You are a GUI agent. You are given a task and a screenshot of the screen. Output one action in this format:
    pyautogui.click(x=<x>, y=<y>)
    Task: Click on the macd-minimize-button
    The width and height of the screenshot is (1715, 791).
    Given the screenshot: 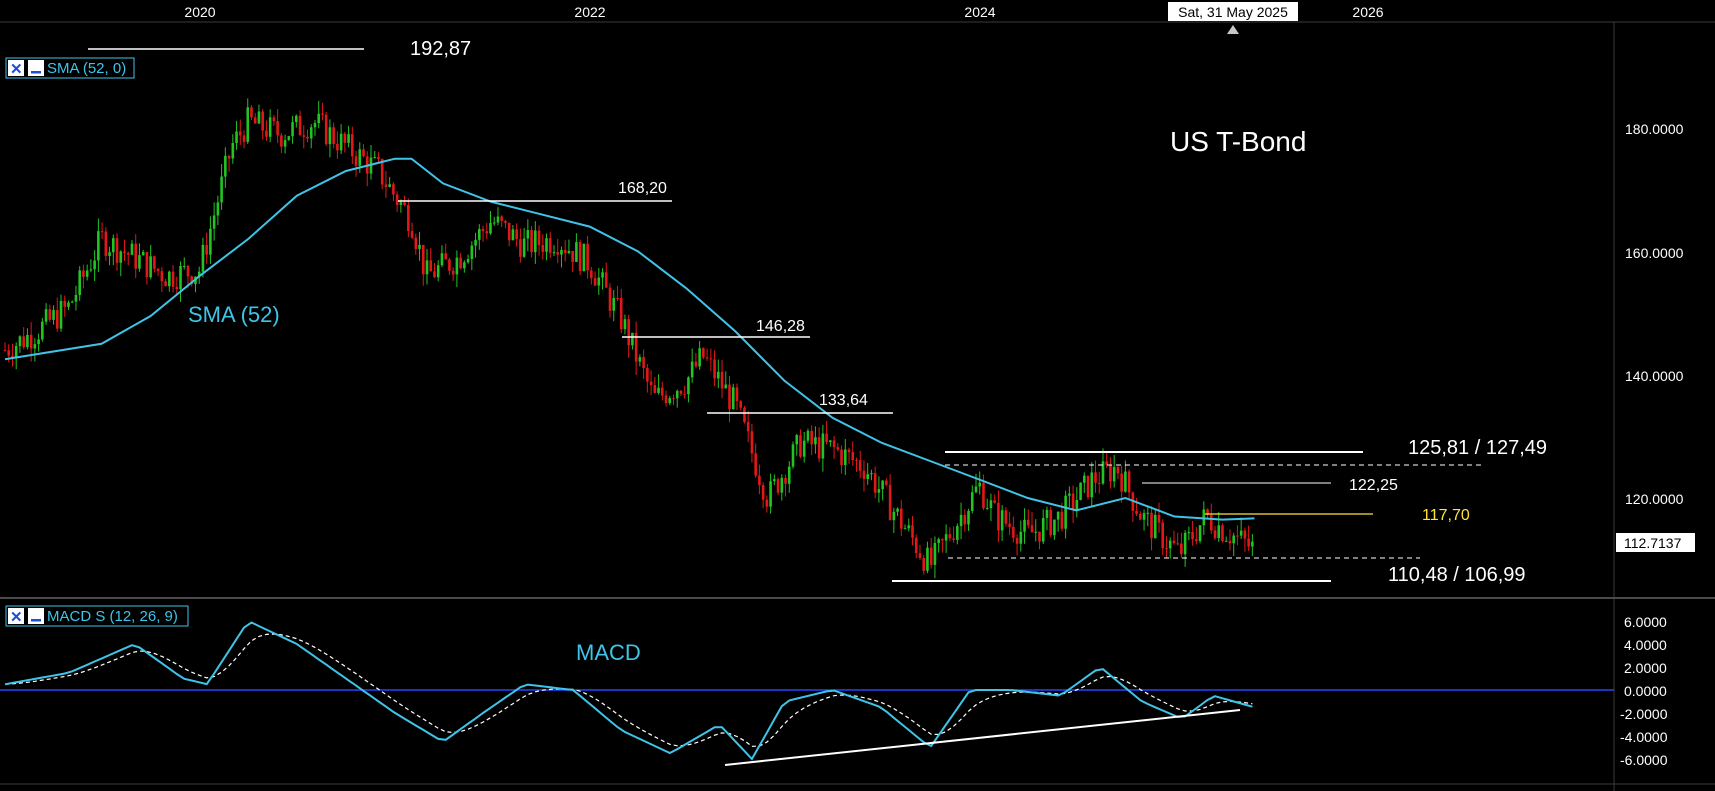 What is the action you would take?
    pyautogui.click(x=36, y=616)
    